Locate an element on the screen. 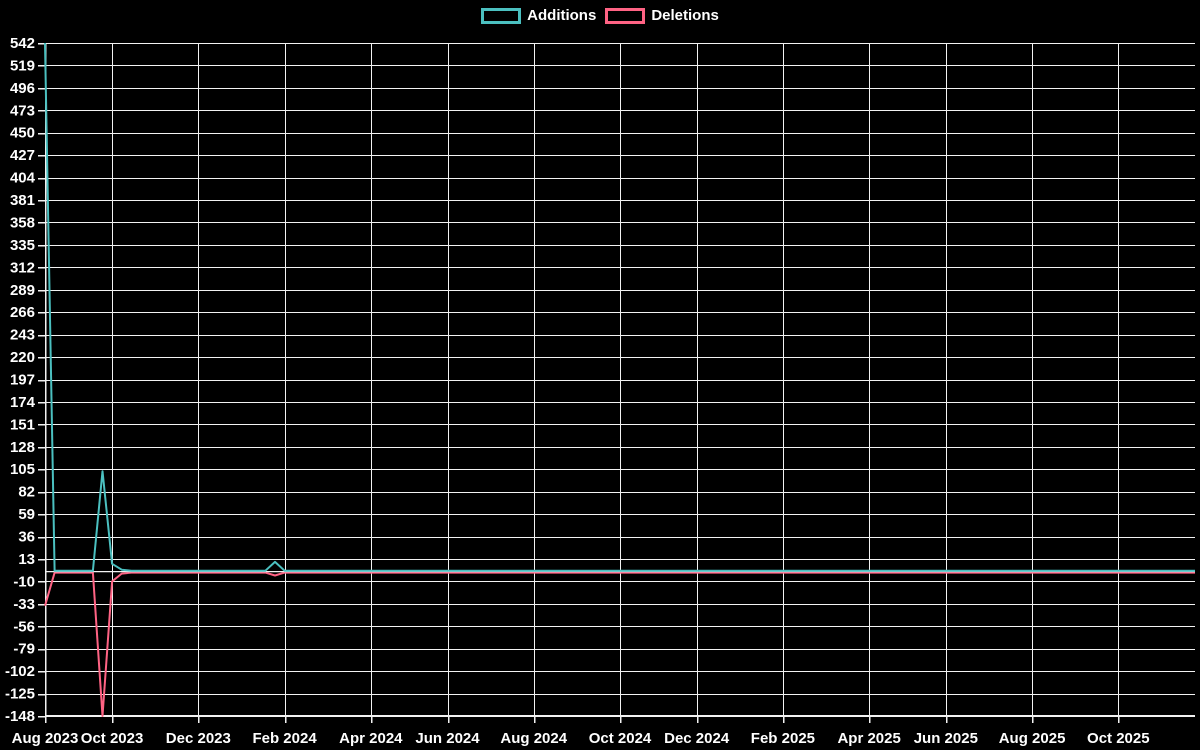 The width and height of the screenshot is (1200, 750). additions-legend-label: Additions is located at coordinates (562, 15).